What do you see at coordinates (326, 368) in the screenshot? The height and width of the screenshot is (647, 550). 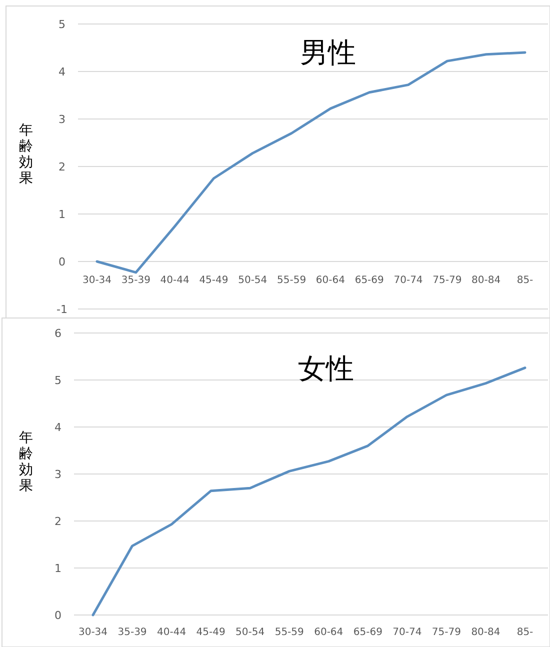 I see `text: 女性` at bounding box center [326, 368].